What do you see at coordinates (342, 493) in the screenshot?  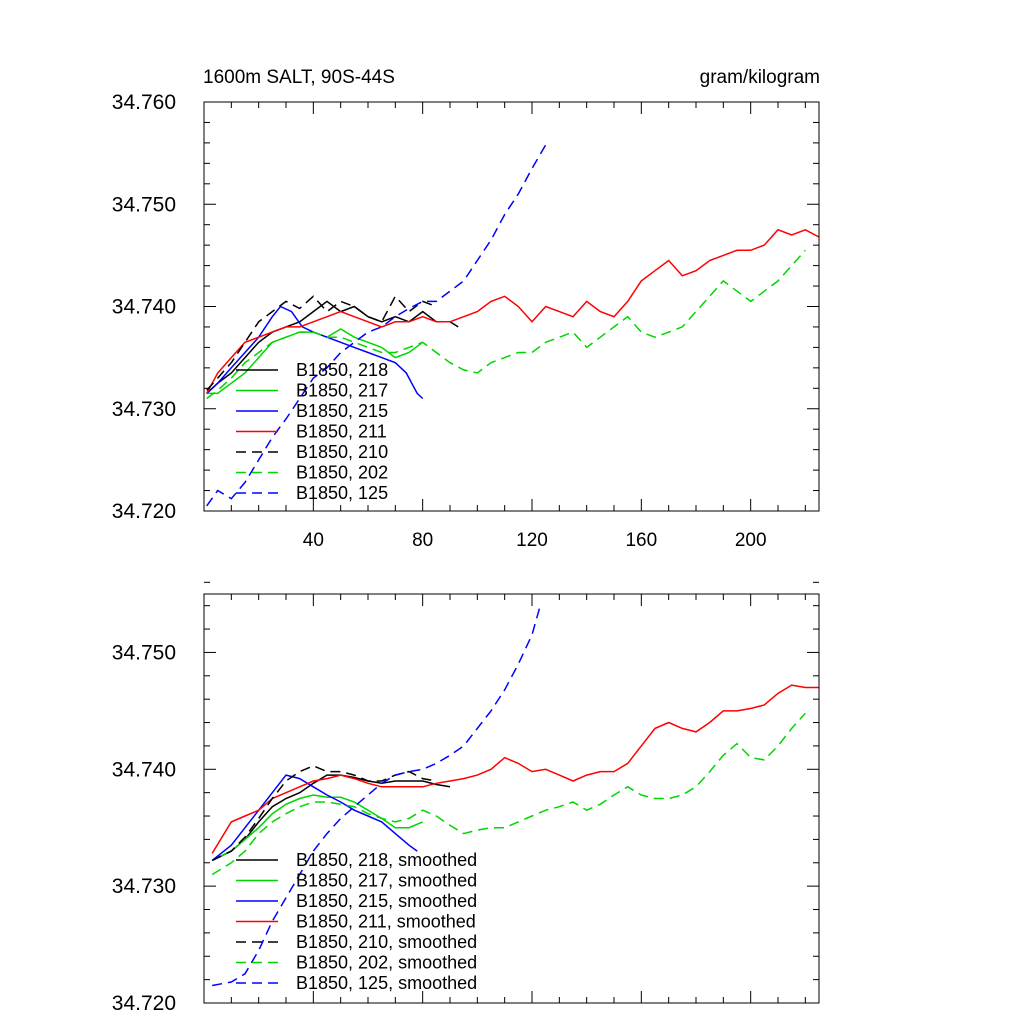 I see `legend-label: B1850, 125` at bounding box center [342, 493].